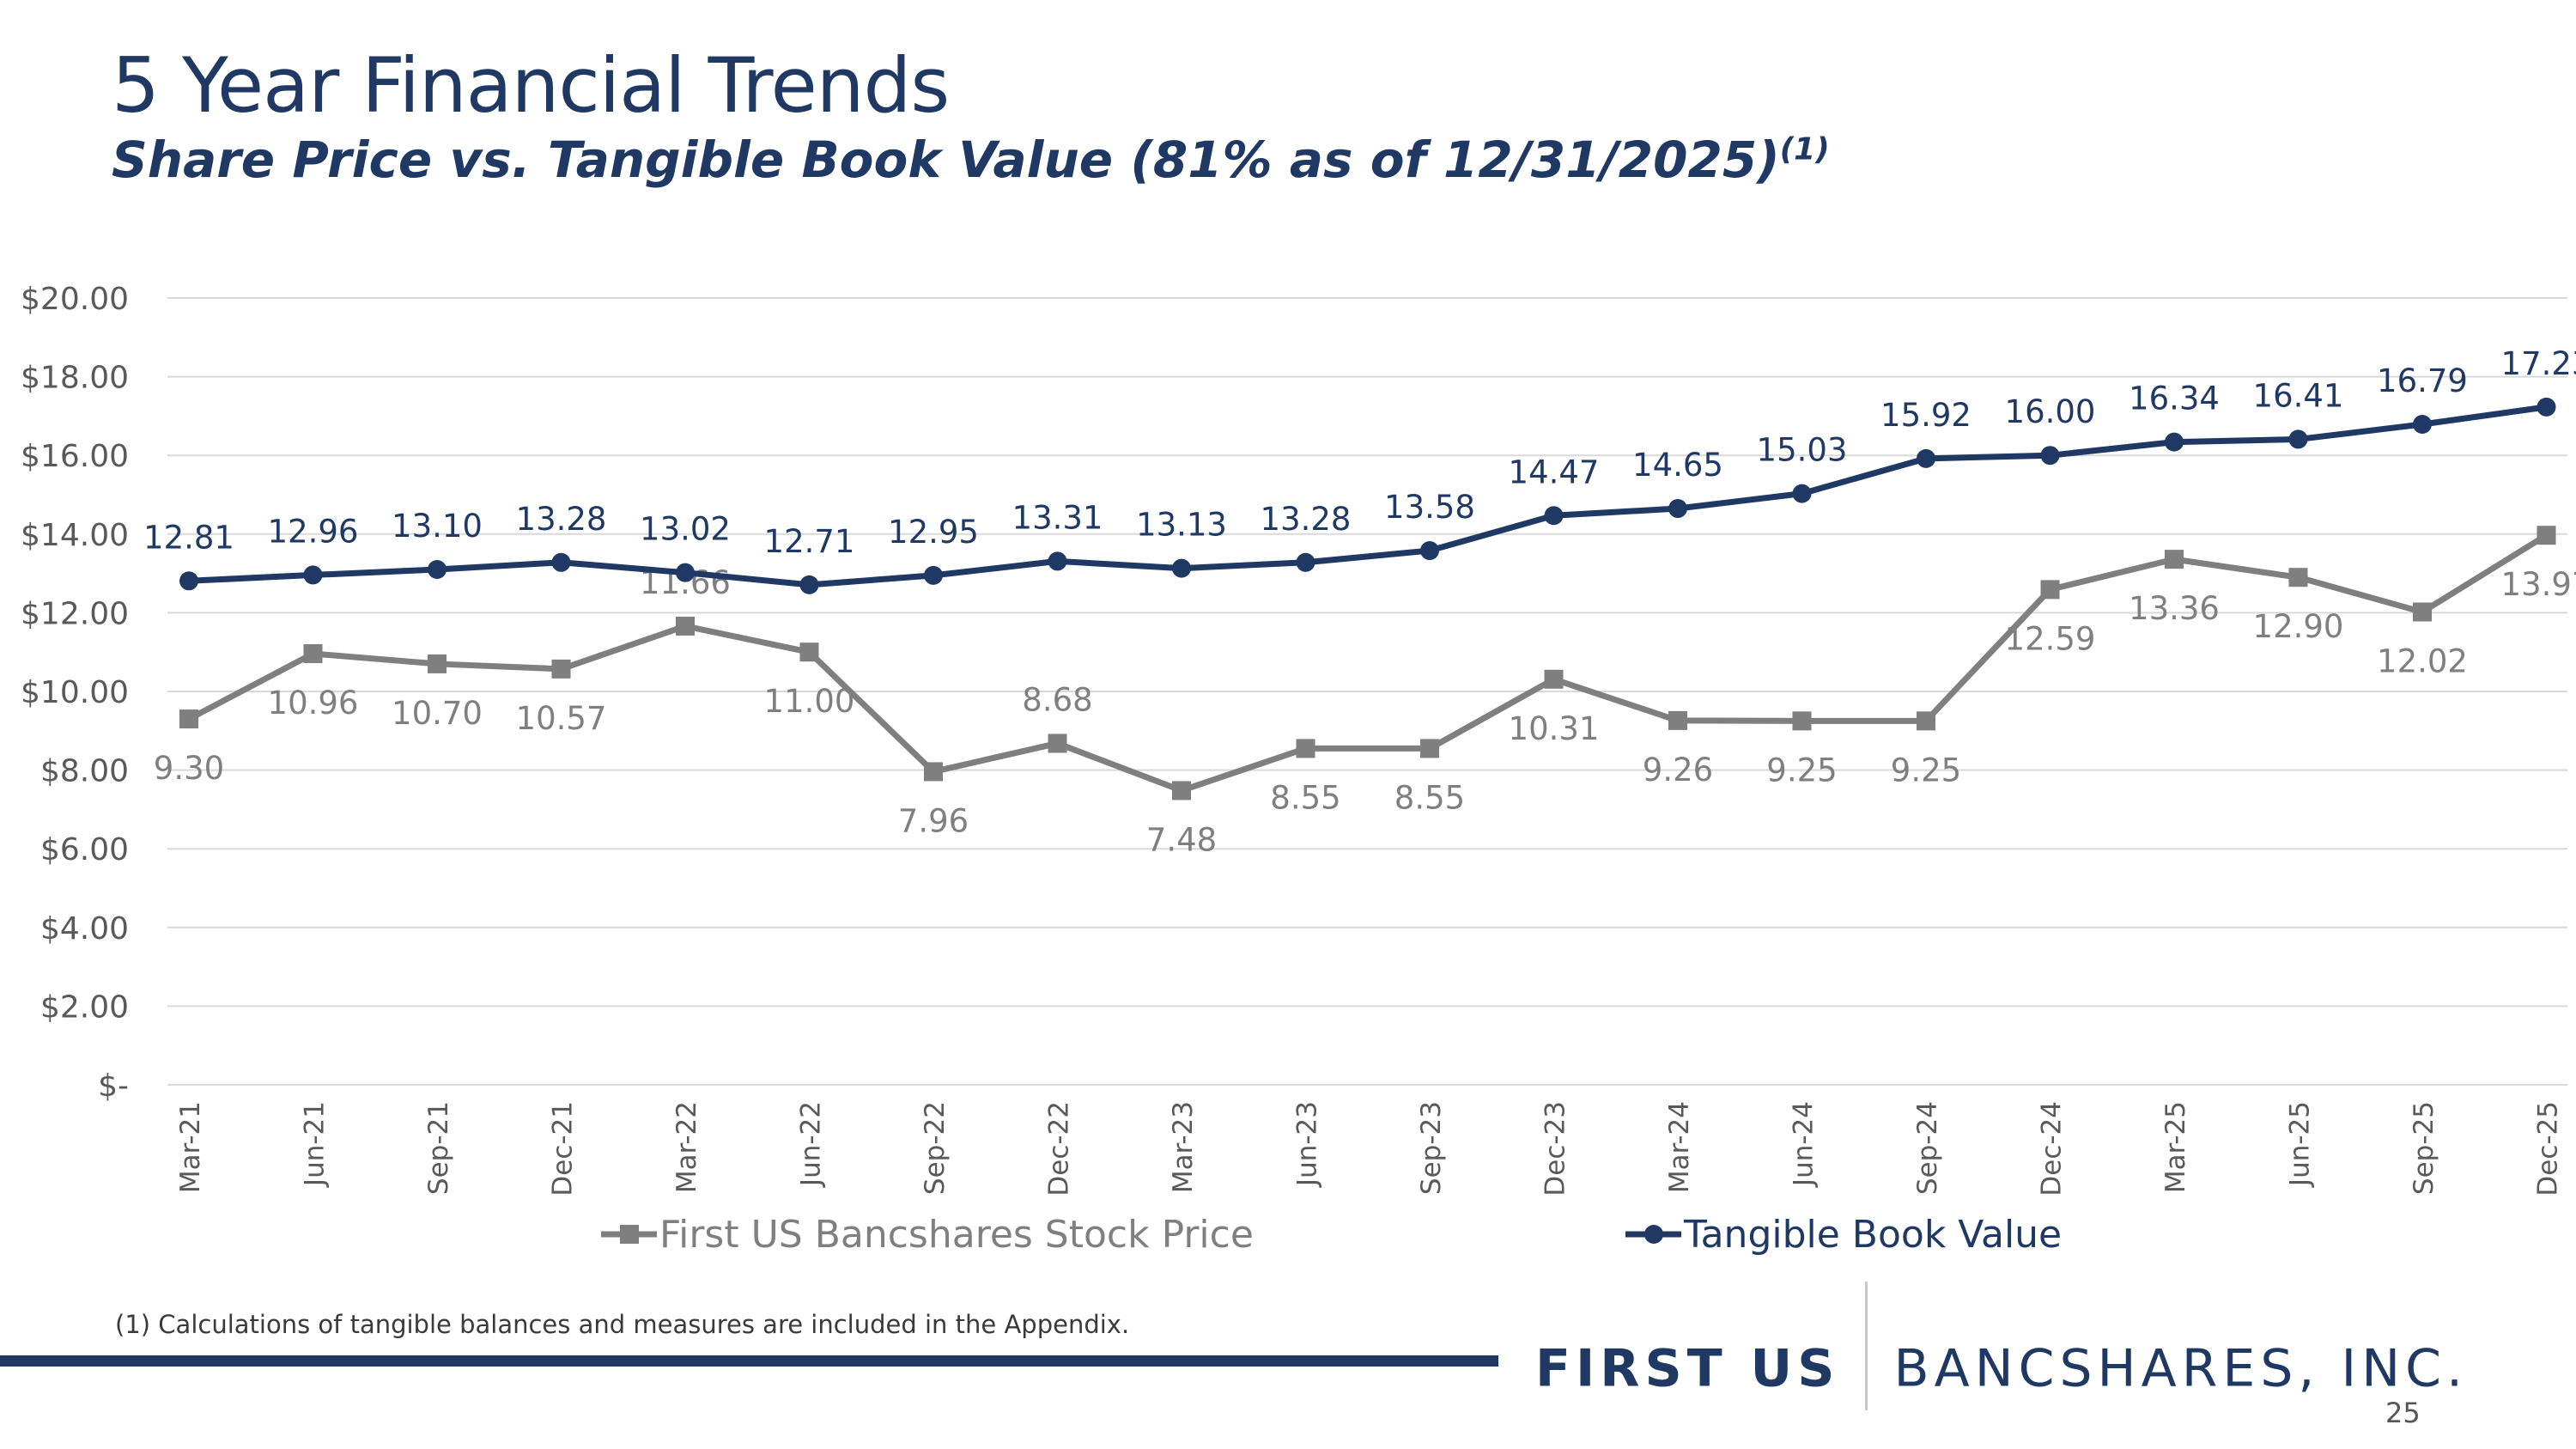  I want to click on legend-stock-price-marker, so click(629, 1234).